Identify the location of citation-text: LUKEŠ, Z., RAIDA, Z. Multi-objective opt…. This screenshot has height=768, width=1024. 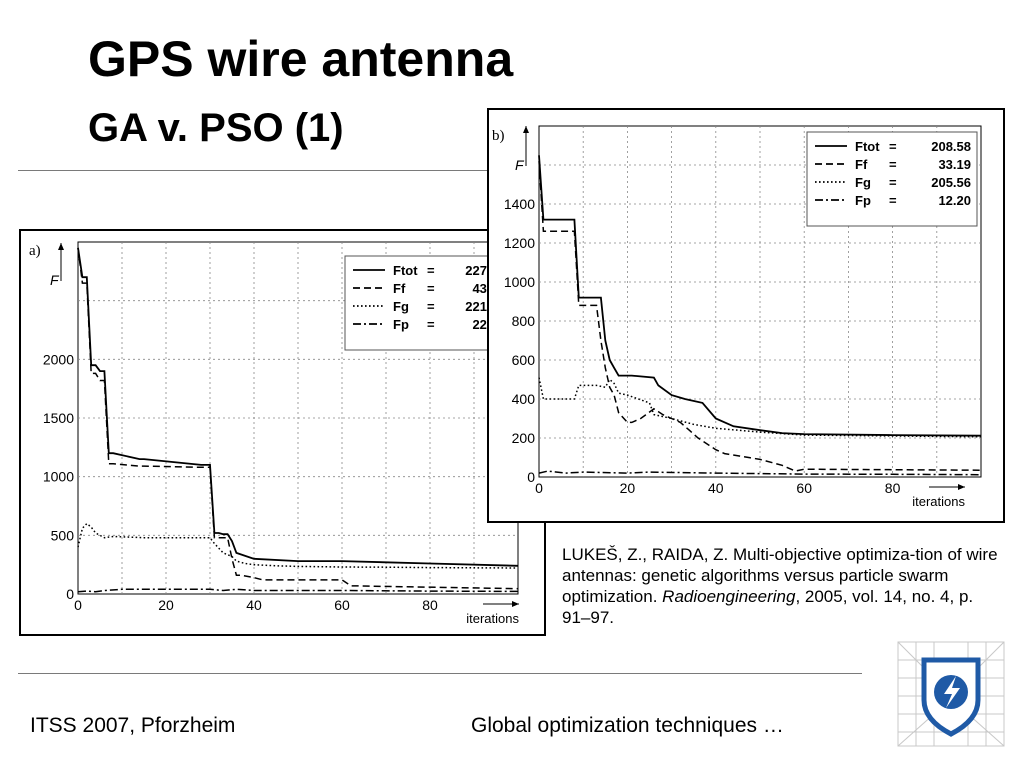
(780, 575).